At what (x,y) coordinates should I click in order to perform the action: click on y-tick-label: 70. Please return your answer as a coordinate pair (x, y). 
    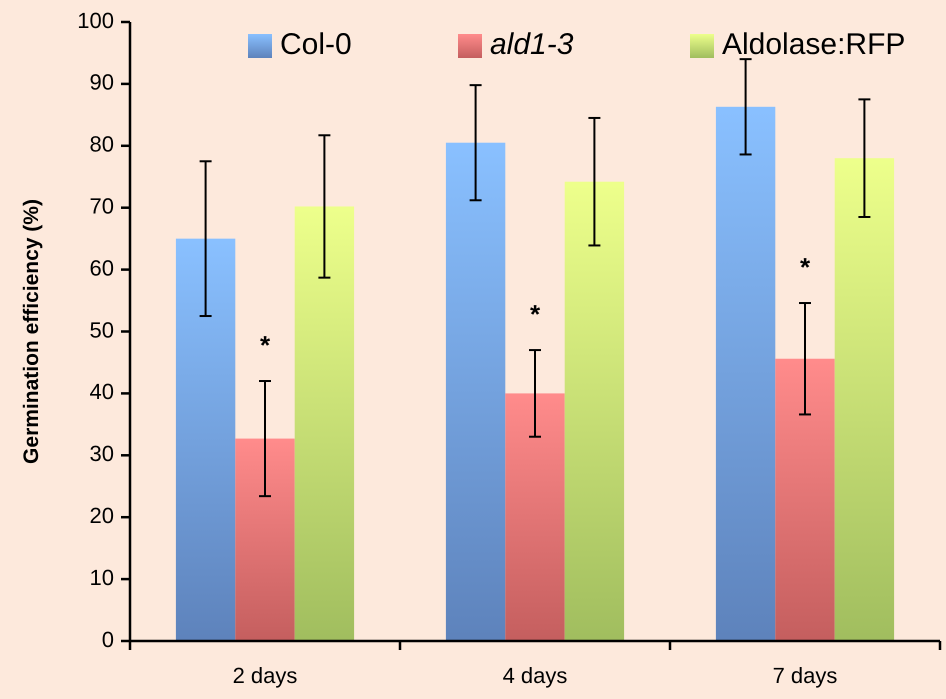
    Looking at the image, I should click on (102, 206).